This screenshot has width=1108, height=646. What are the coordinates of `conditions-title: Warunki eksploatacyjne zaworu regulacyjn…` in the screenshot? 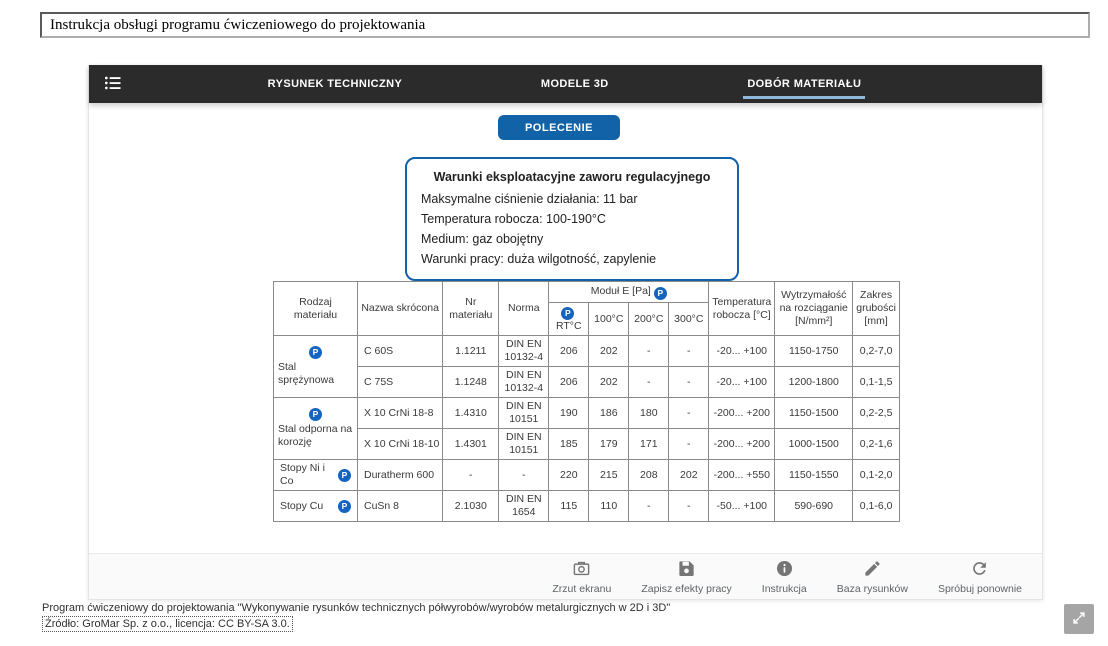 It's located at (572, 177).